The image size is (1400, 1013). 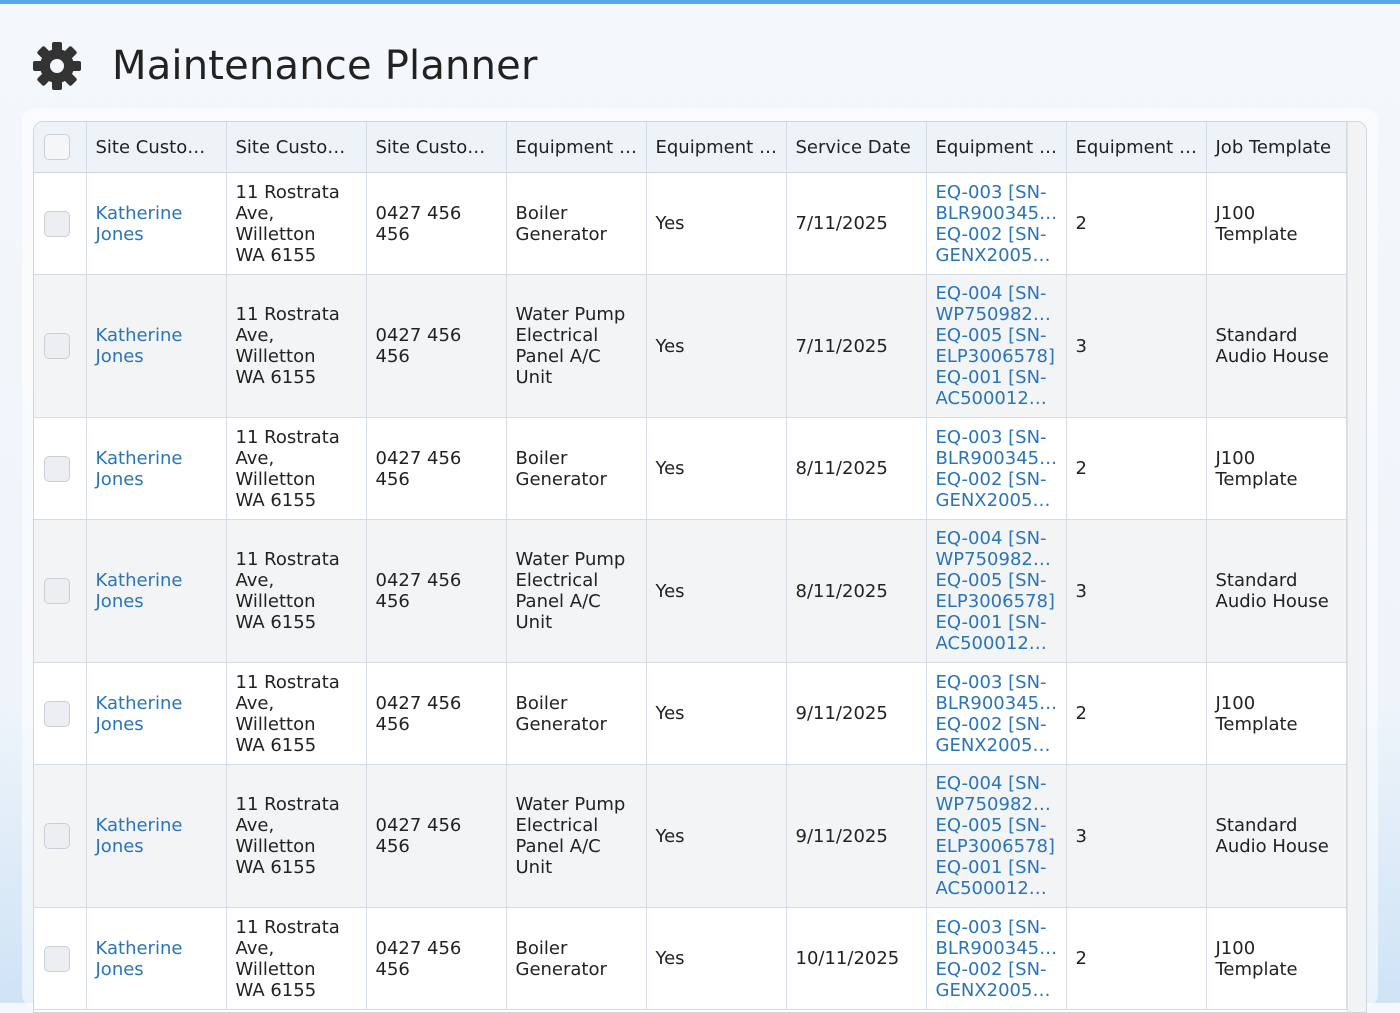 I want to click on cell-line: AC50001234], so click(x=996, y=888).